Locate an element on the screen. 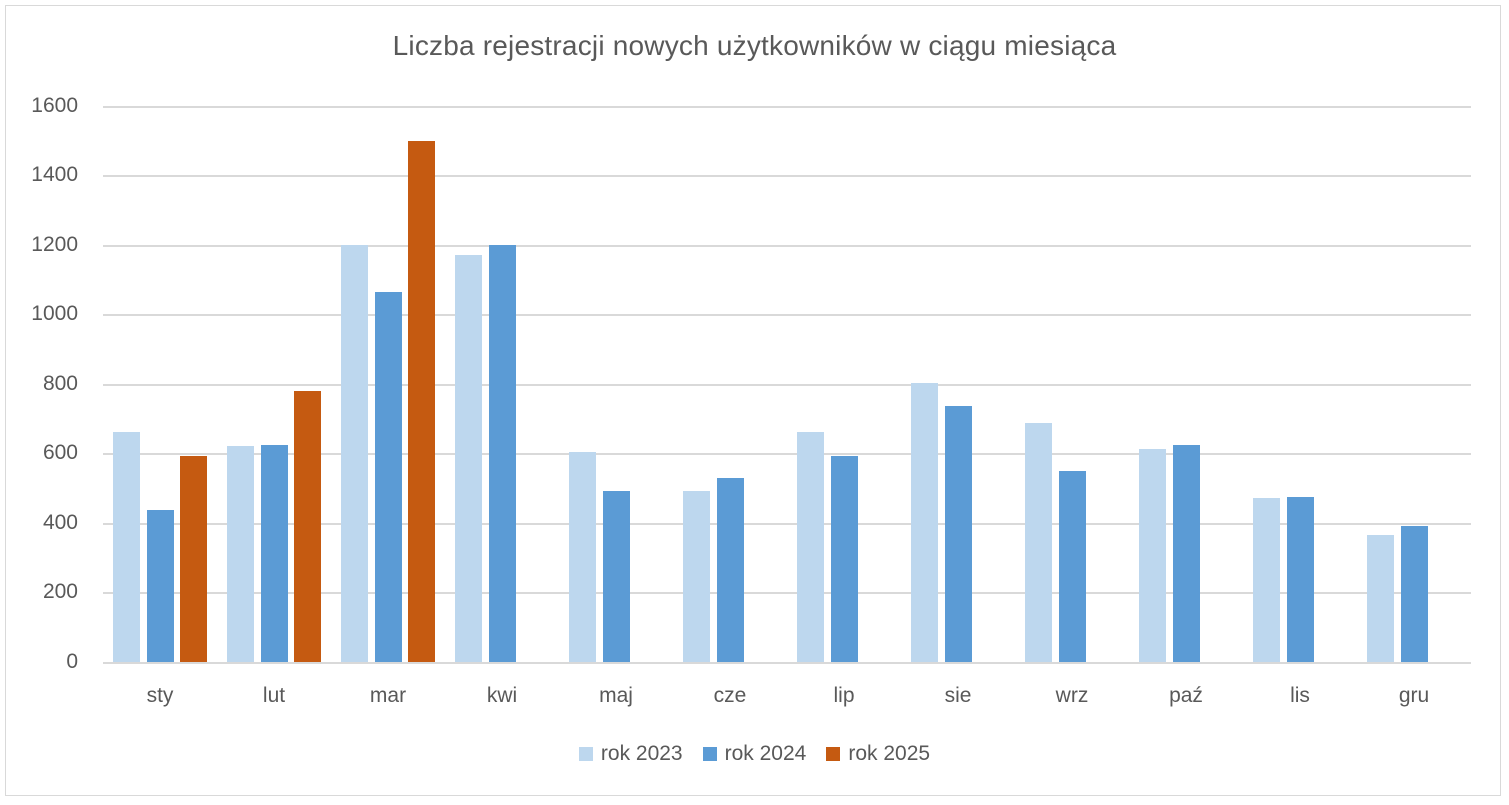 The width and height of the screenshot is (1509, 805). bar-lip-rok-2024 is located at coordinates (844, 559).